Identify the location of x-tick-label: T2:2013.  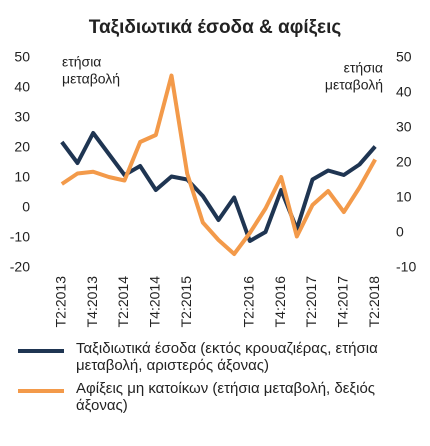
(61, 302).